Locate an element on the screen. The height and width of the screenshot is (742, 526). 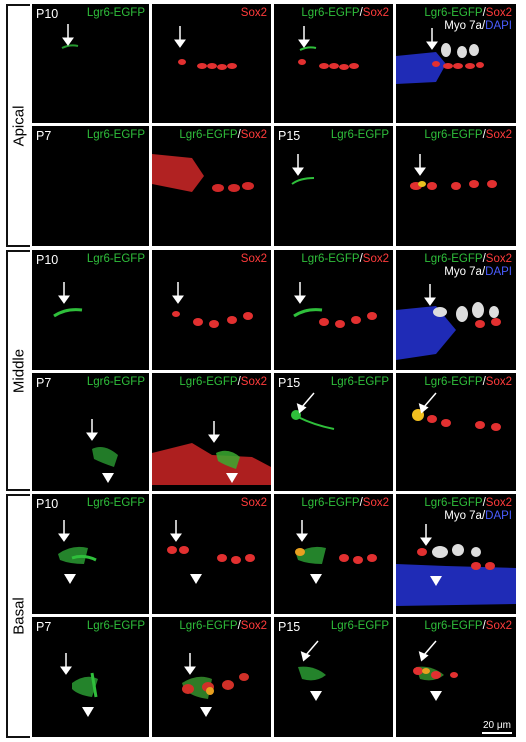
panel-middle-p10-full: Lgr6-EGFP/Sox2 Myo 7a/DAPI is located at coordinates (456, 310).